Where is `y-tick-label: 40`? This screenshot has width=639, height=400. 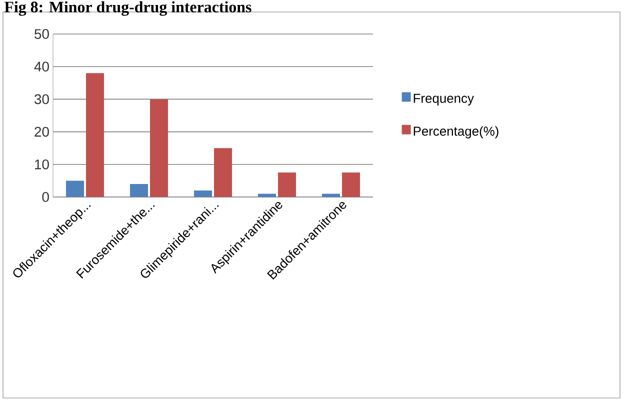
y-tick-label: 40 is located at coordinates (41, 67).